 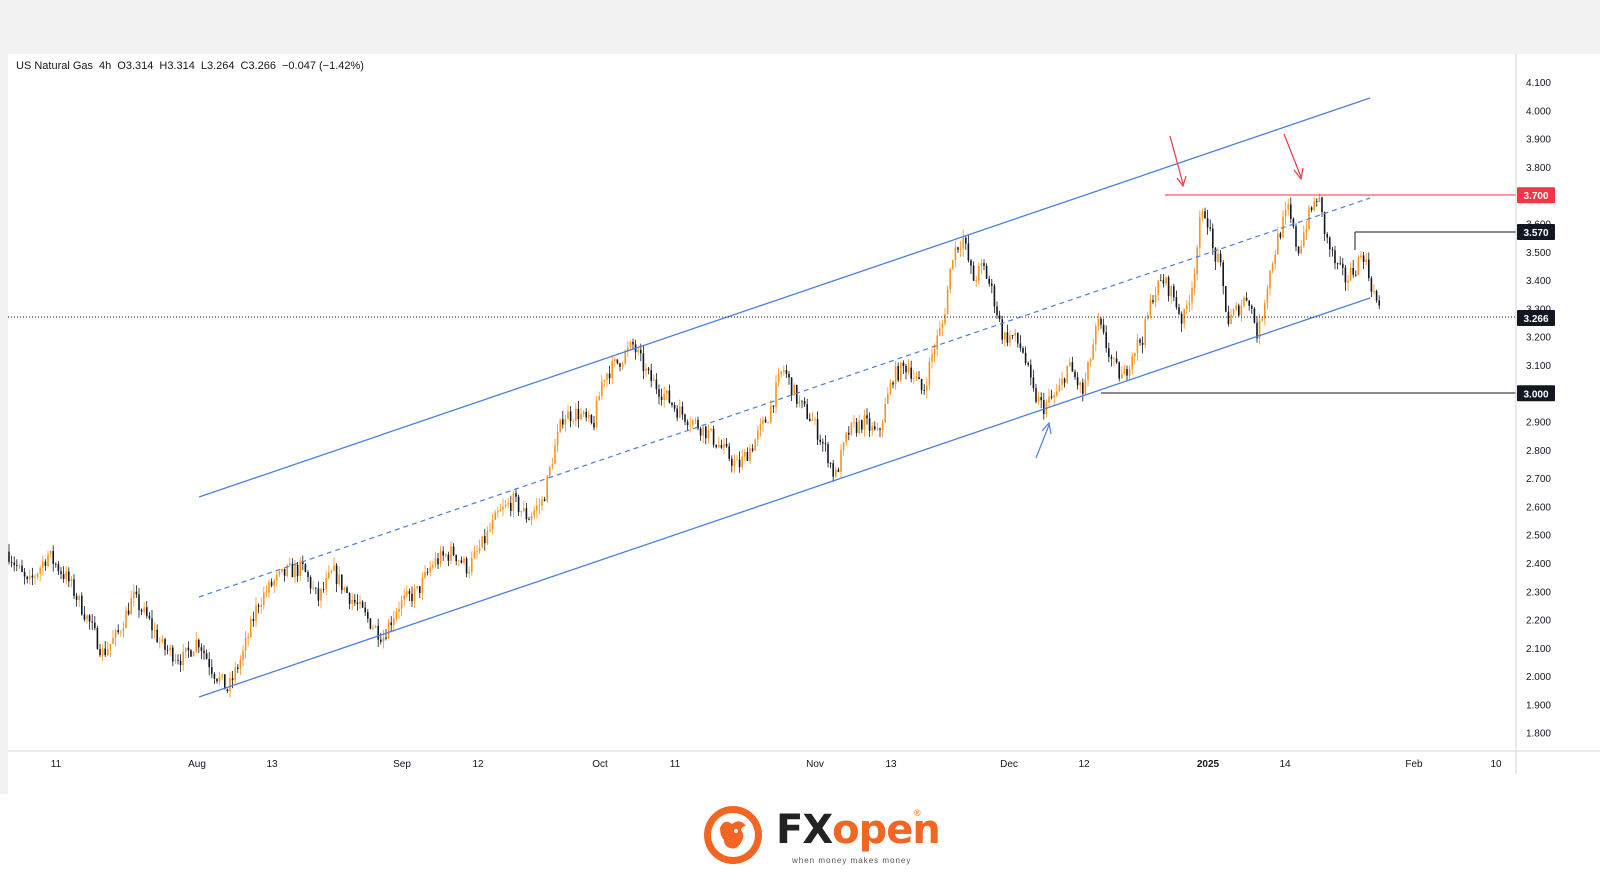 I want to click on time-tick-label: Dec, so click(x=1009, y=764).